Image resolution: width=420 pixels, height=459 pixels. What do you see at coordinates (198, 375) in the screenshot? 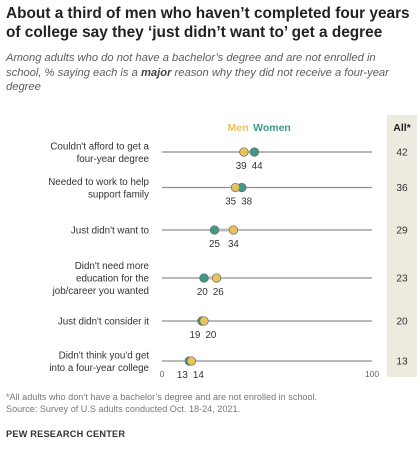
I see `men-value-label: 14` at bounding box center [198, 375].